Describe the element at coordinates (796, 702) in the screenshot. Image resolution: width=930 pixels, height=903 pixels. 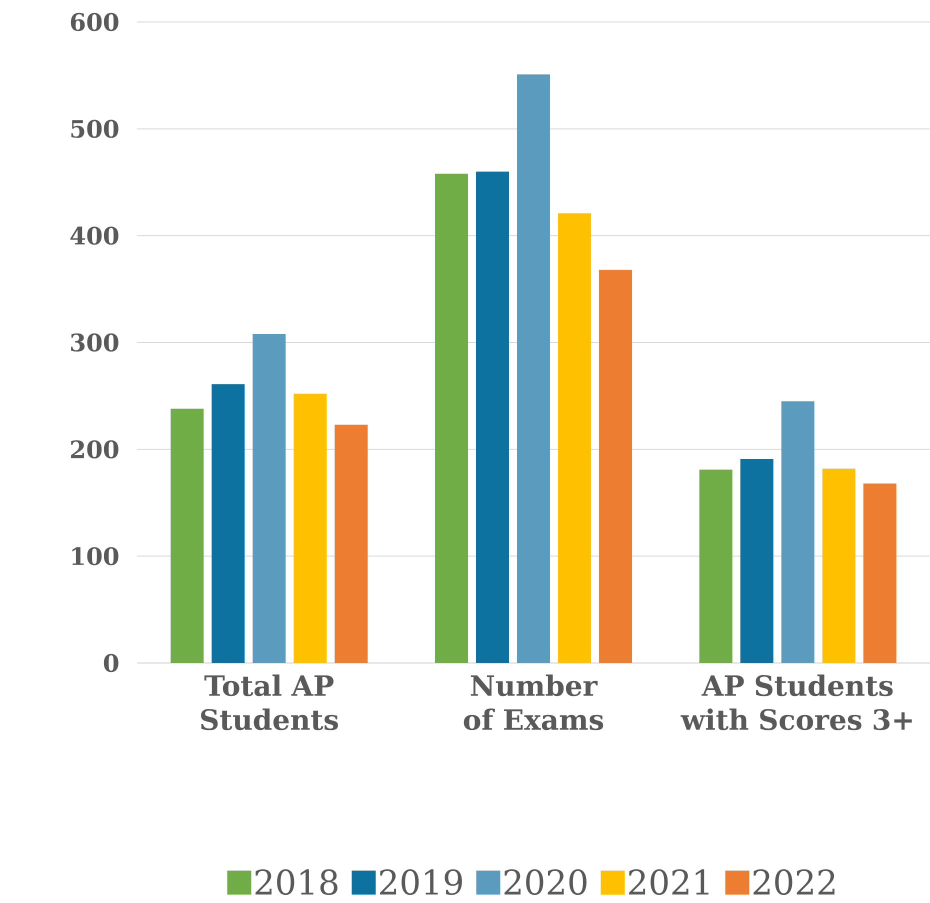
I see `x-tick-label: AP Students with Scores 3+` at that location.